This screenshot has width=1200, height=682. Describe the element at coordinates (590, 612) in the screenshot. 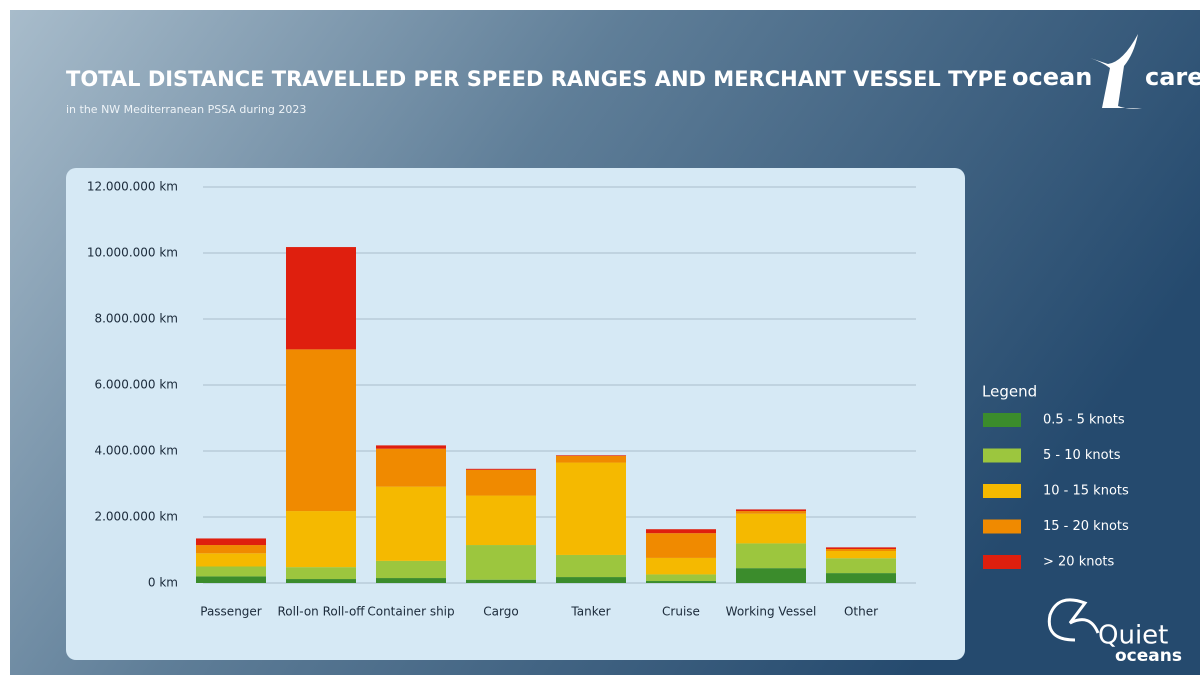

I see `x-tick-label: Tanker` at that location.